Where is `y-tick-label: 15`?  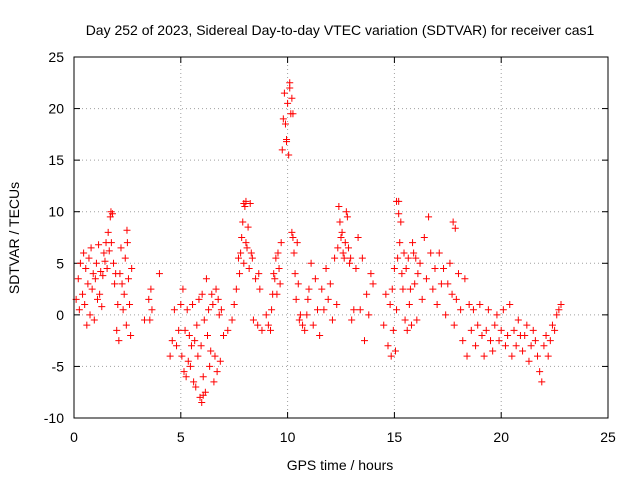 y-tick-label: 15 is located at coordinates (56, 160).